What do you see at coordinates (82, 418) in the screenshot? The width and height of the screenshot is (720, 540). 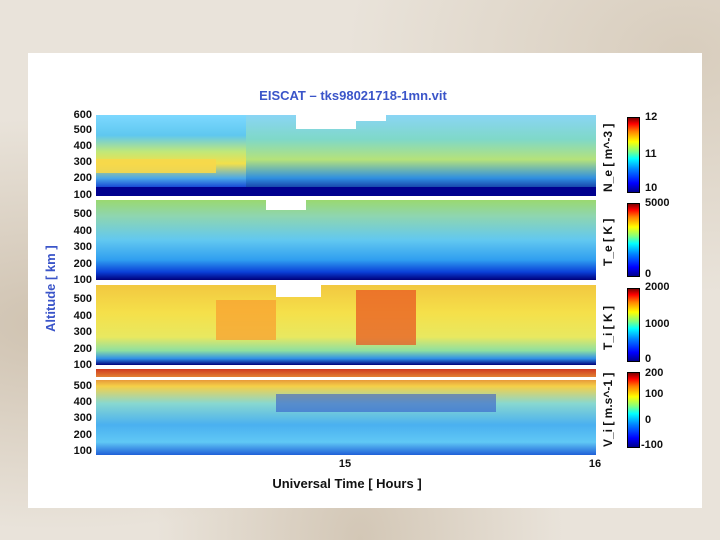 I see `vi-ytick: 300` at bounding box center [82, 418].